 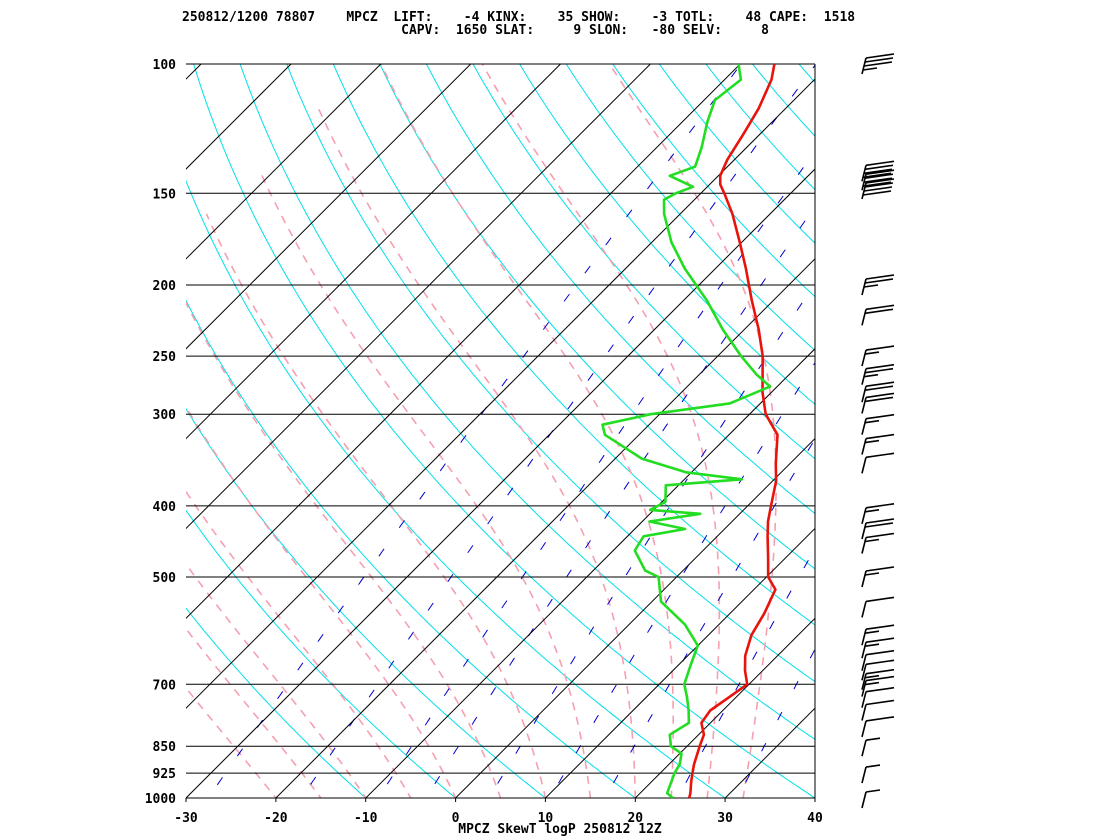 I want to click on temperature-tick-labels: -30 -20 -10 0 10 20 30 40, so click(x=498, y=812).